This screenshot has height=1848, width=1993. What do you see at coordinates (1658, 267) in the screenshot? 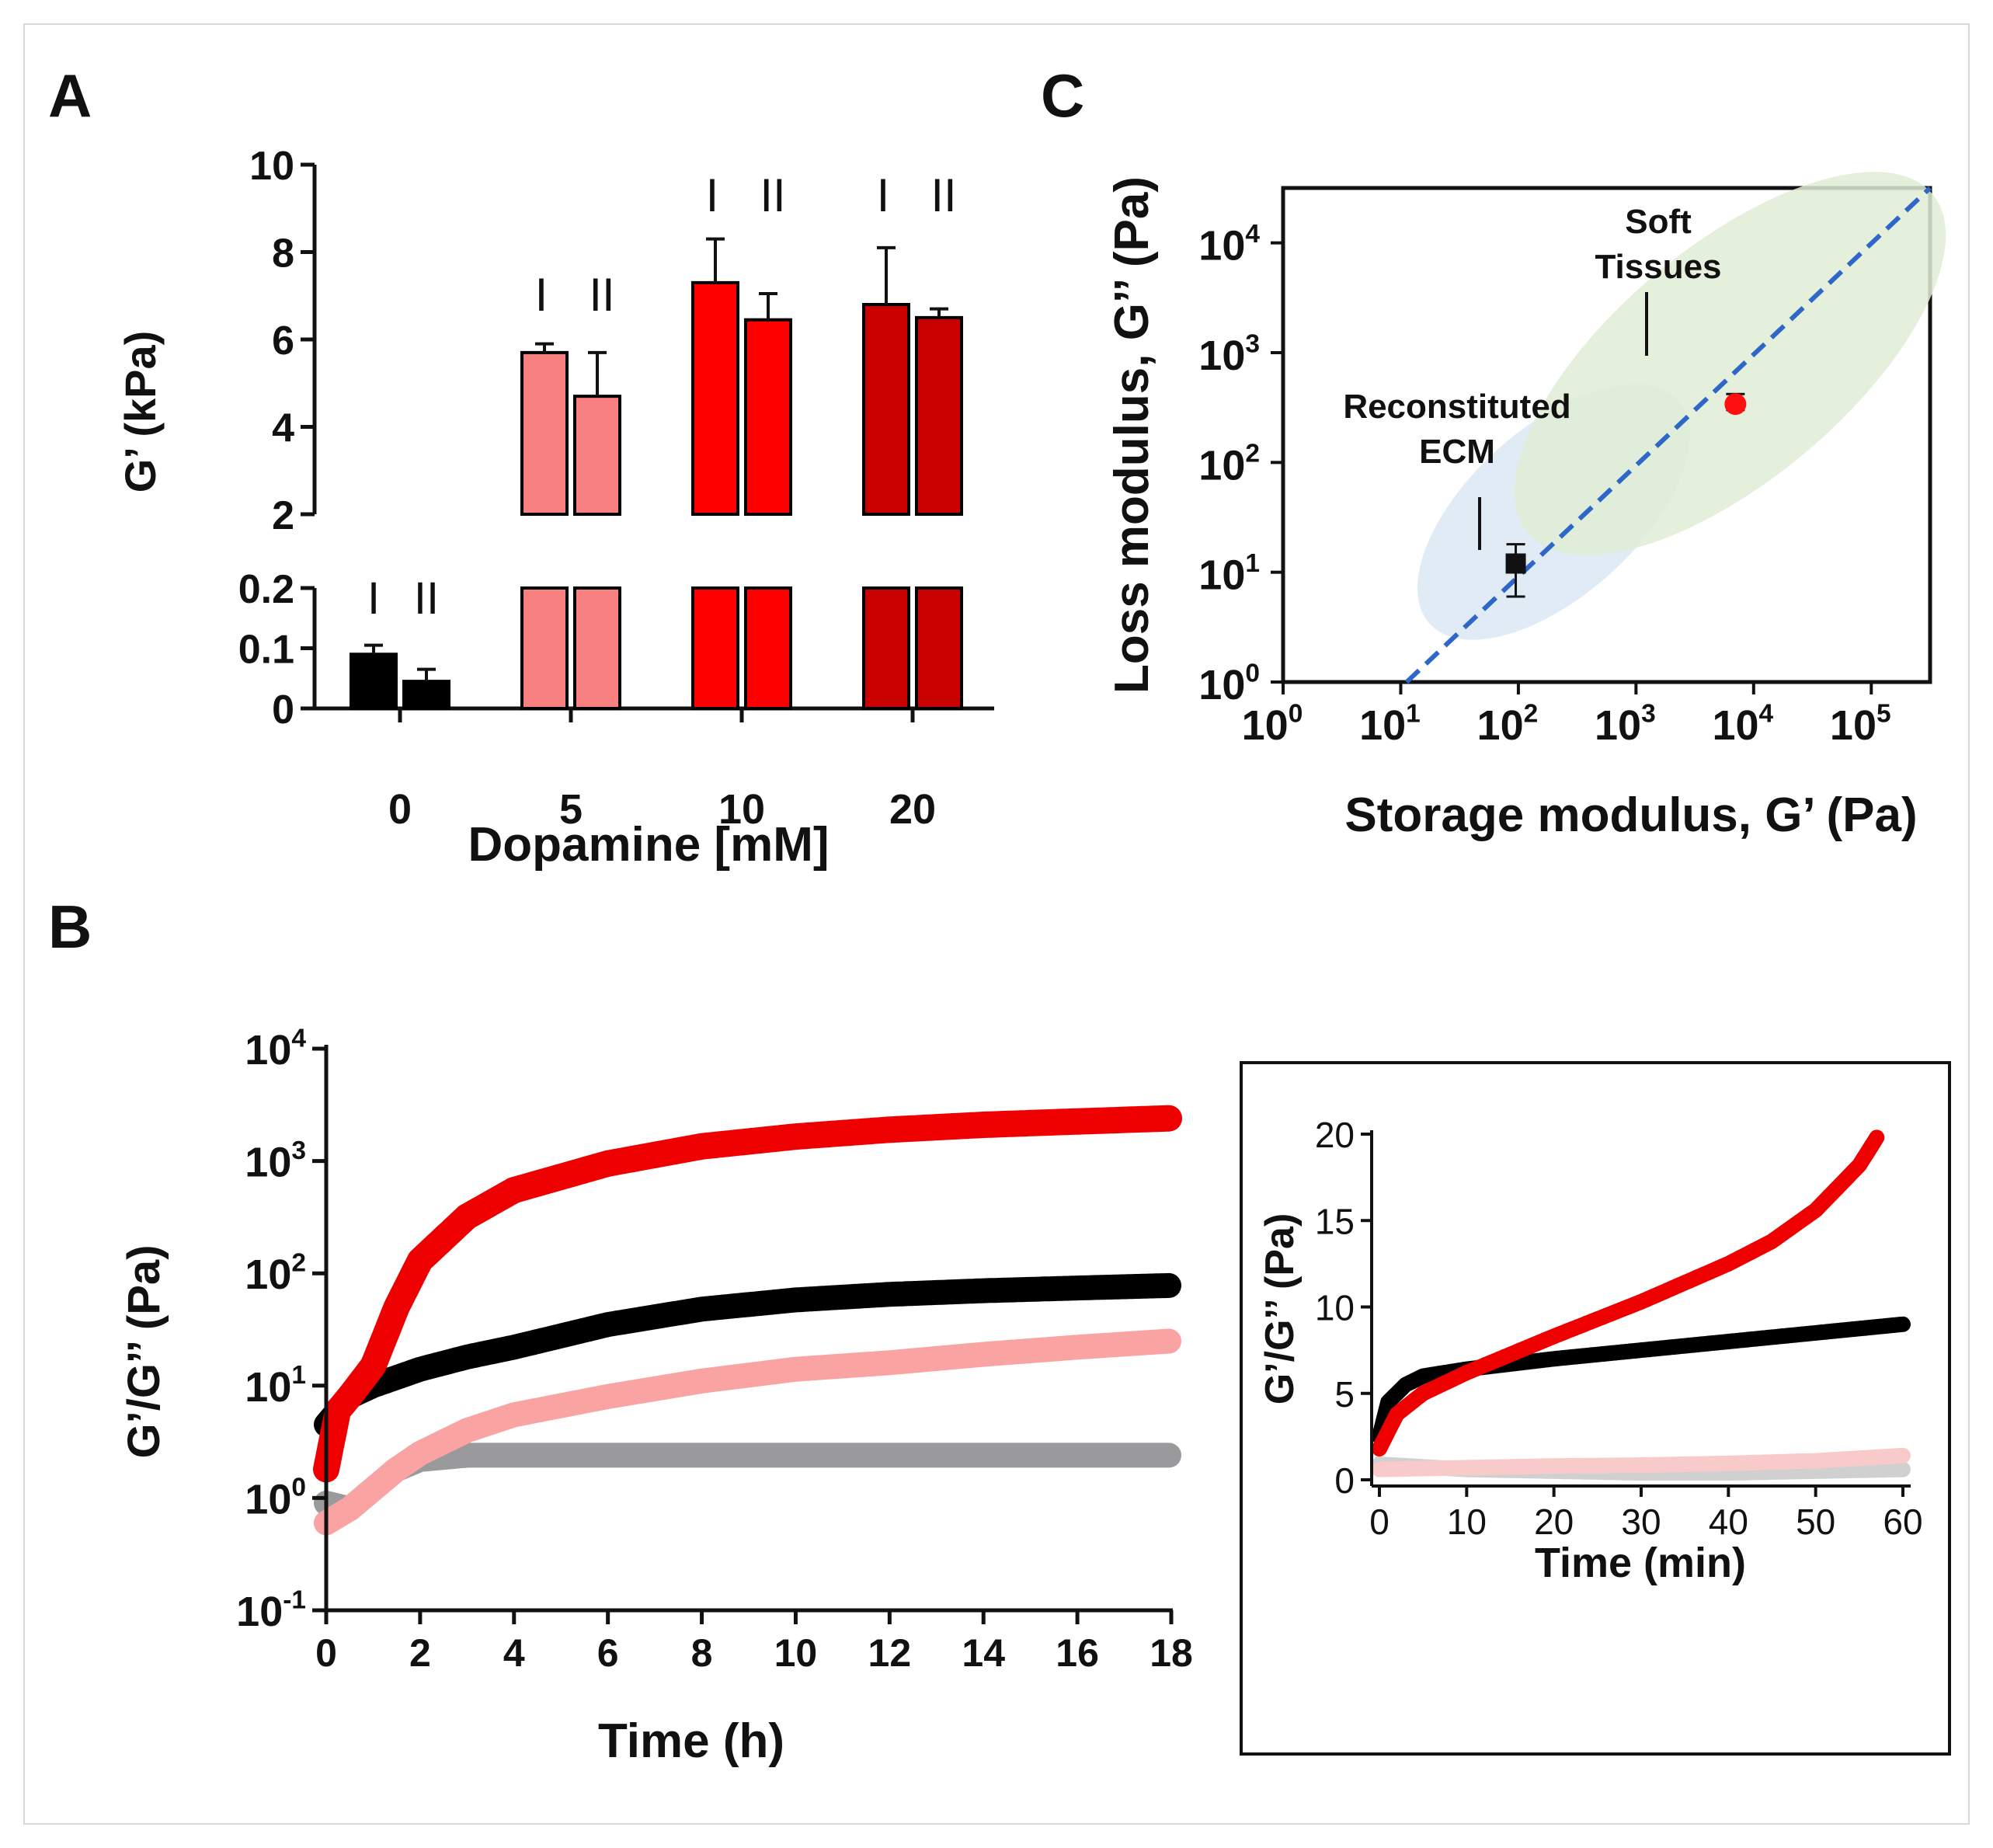
I see `region-label-soft-tissues: Tissues` at bounding box center [1658, 267].